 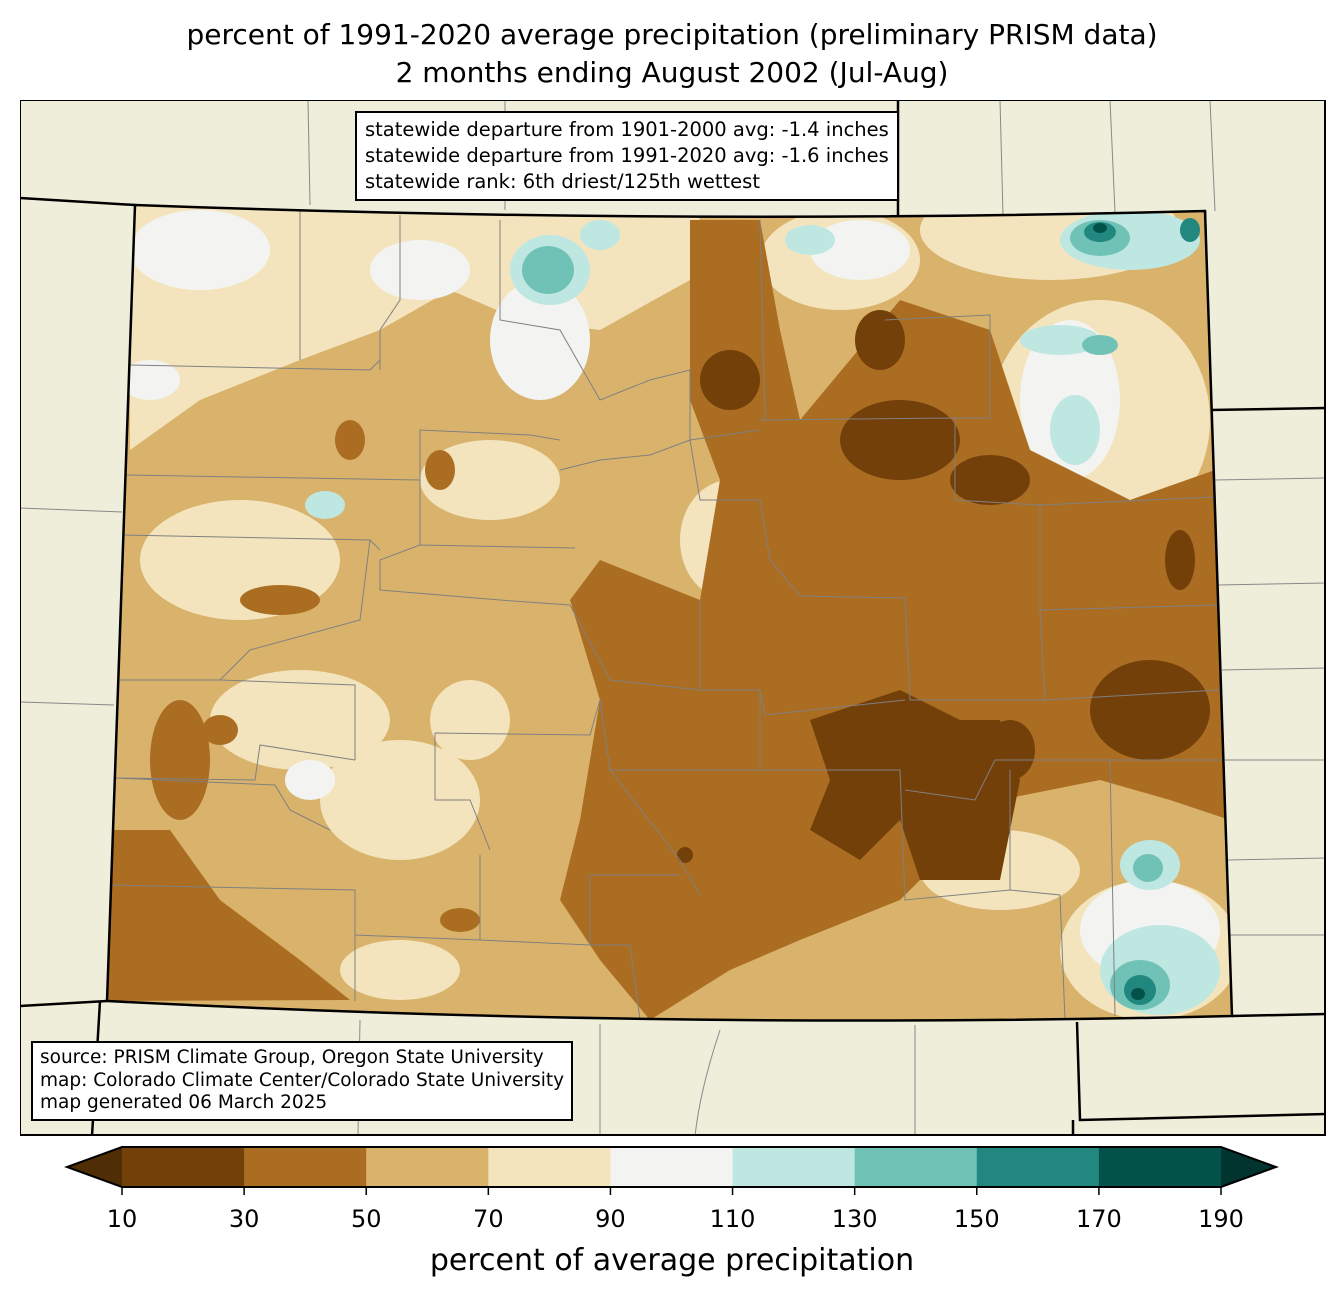 What do you see at coordinates (976, 1219) in the screenshot?
I see `colorbar-tick-label: 150` at bounding box center [976, 1219].